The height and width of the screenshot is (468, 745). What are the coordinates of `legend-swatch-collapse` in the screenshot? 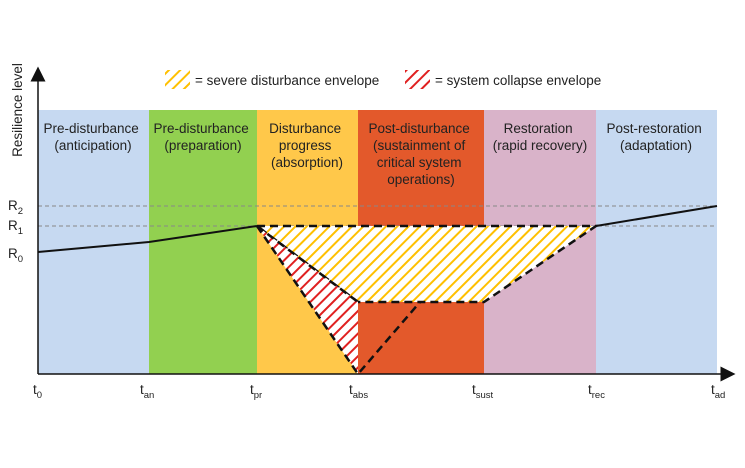 It's located at (417, 79).